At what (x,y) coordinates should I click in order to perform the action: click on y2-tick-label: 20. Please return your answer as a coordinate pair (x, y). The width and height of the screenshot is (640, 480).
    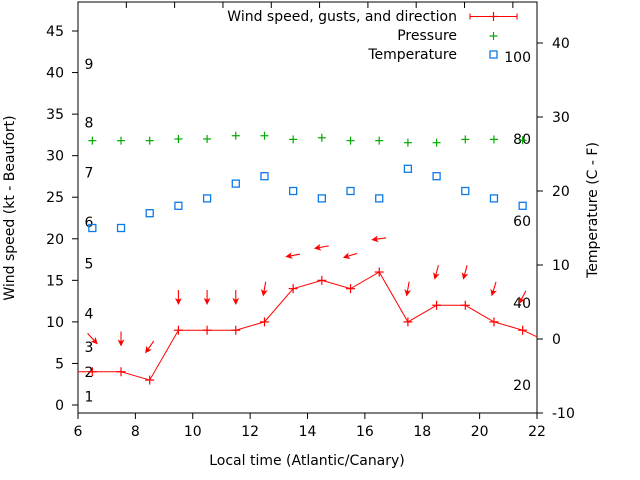
    Looking at the image, I should click on (561, 192).